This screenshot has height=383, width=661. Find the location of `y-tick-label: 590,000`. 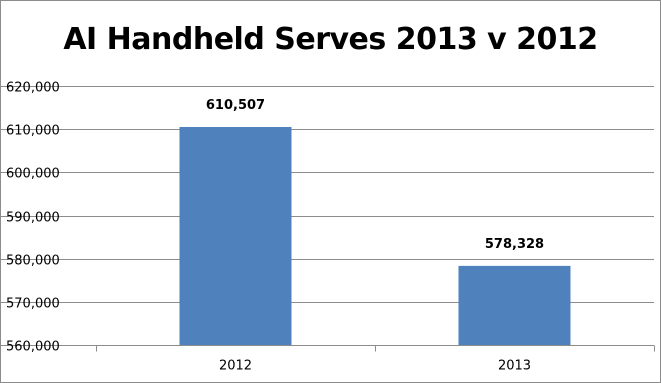

y-tick-label: 590,000 is located at coordinates (33, 218).